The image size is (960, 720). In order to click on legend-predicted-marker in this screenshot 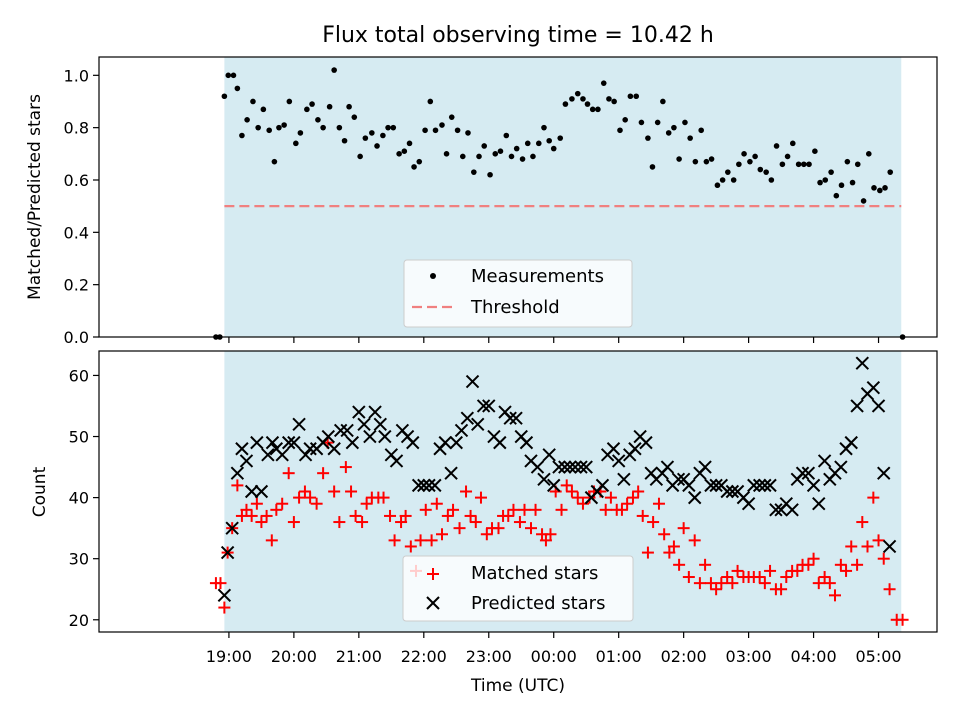, I will do `click(433, 603)`.